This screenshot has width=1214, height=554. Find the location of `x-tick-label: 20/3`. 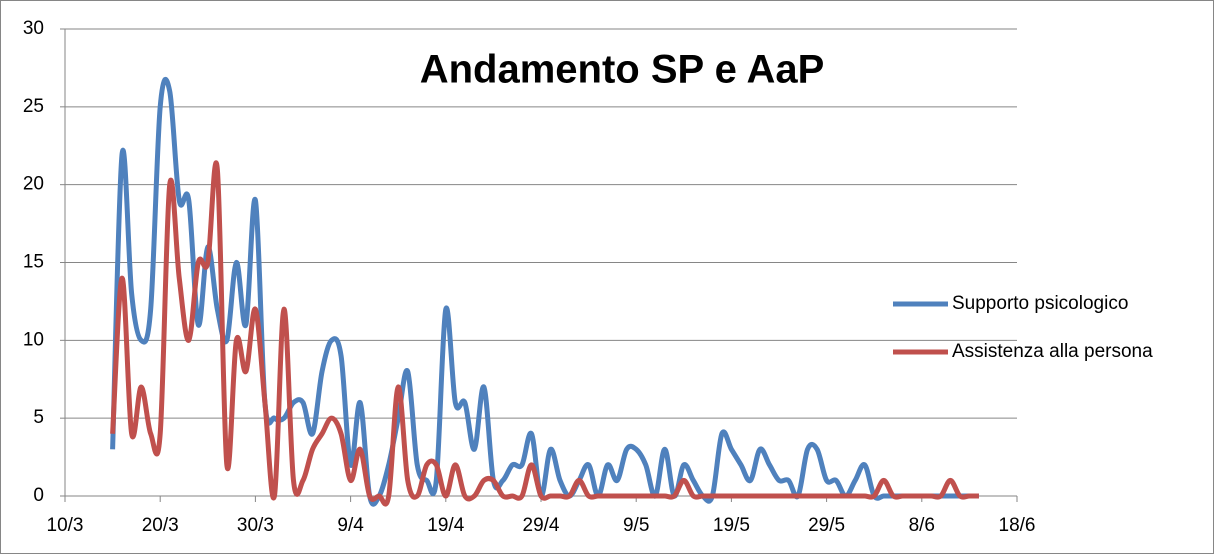

x-tick-label: 20/3 is located at coordinates (160, 525).